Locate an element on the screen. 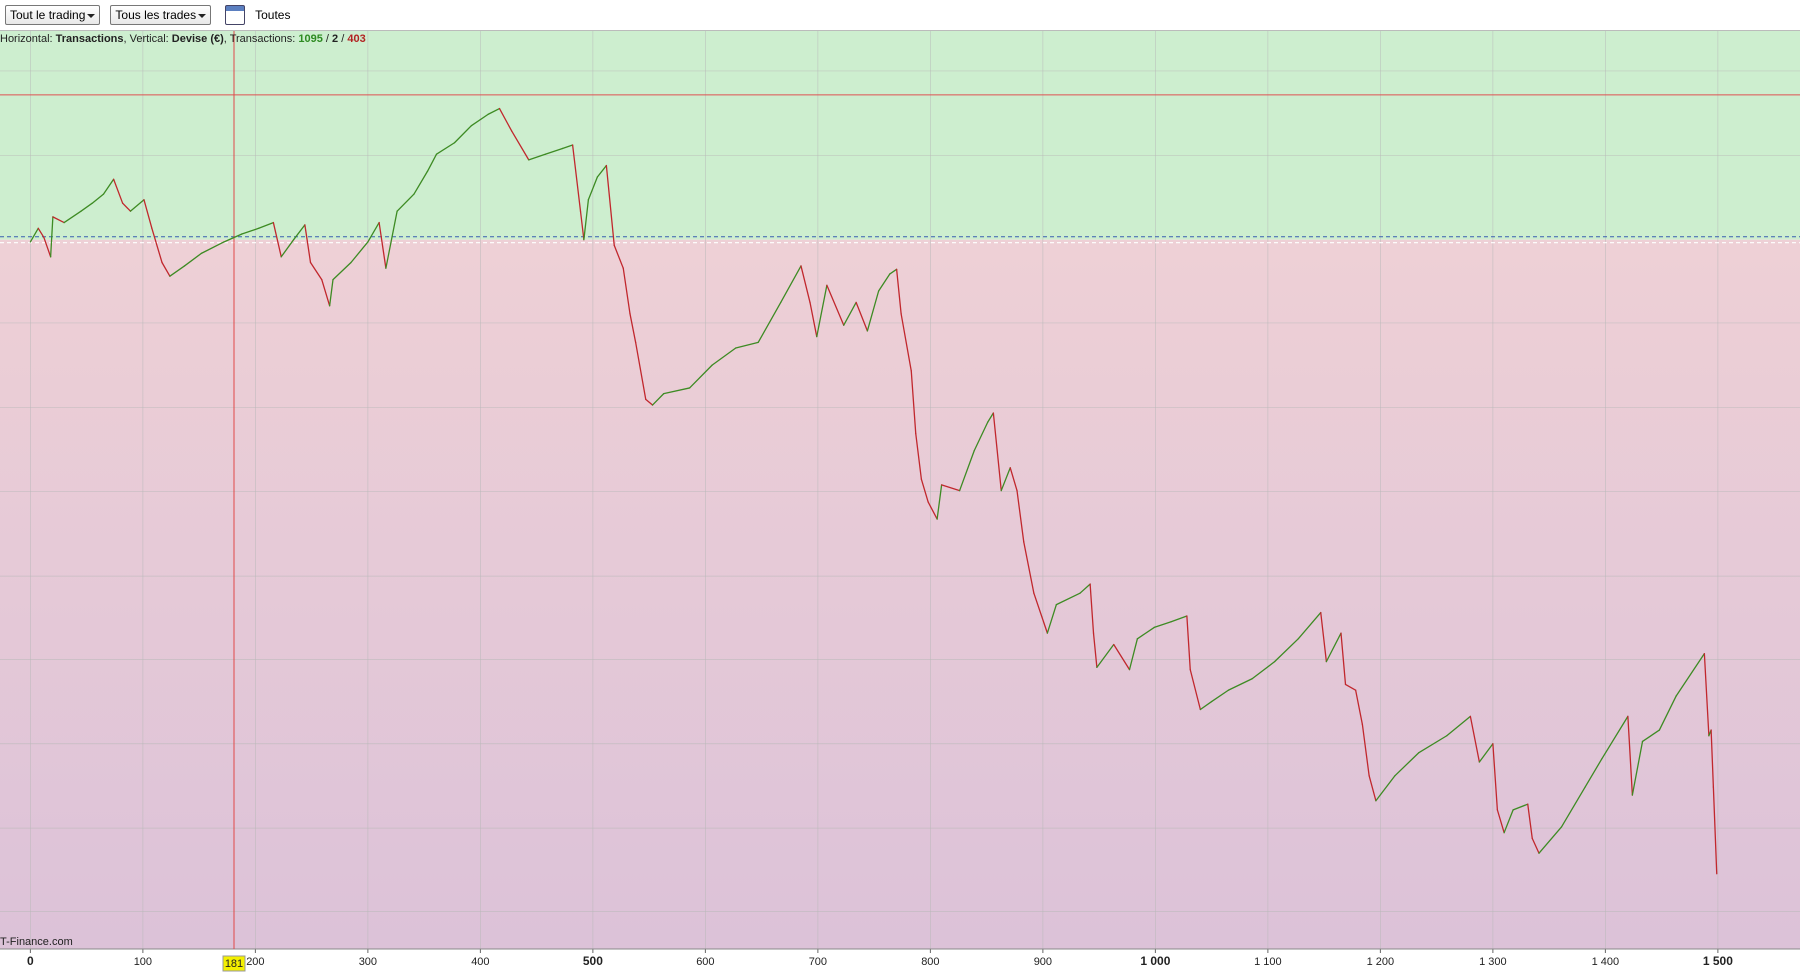 The image size is (1800, 976). toolbar: Tout le trading Tous les trades Toutes is located at coordinates (900, 15).